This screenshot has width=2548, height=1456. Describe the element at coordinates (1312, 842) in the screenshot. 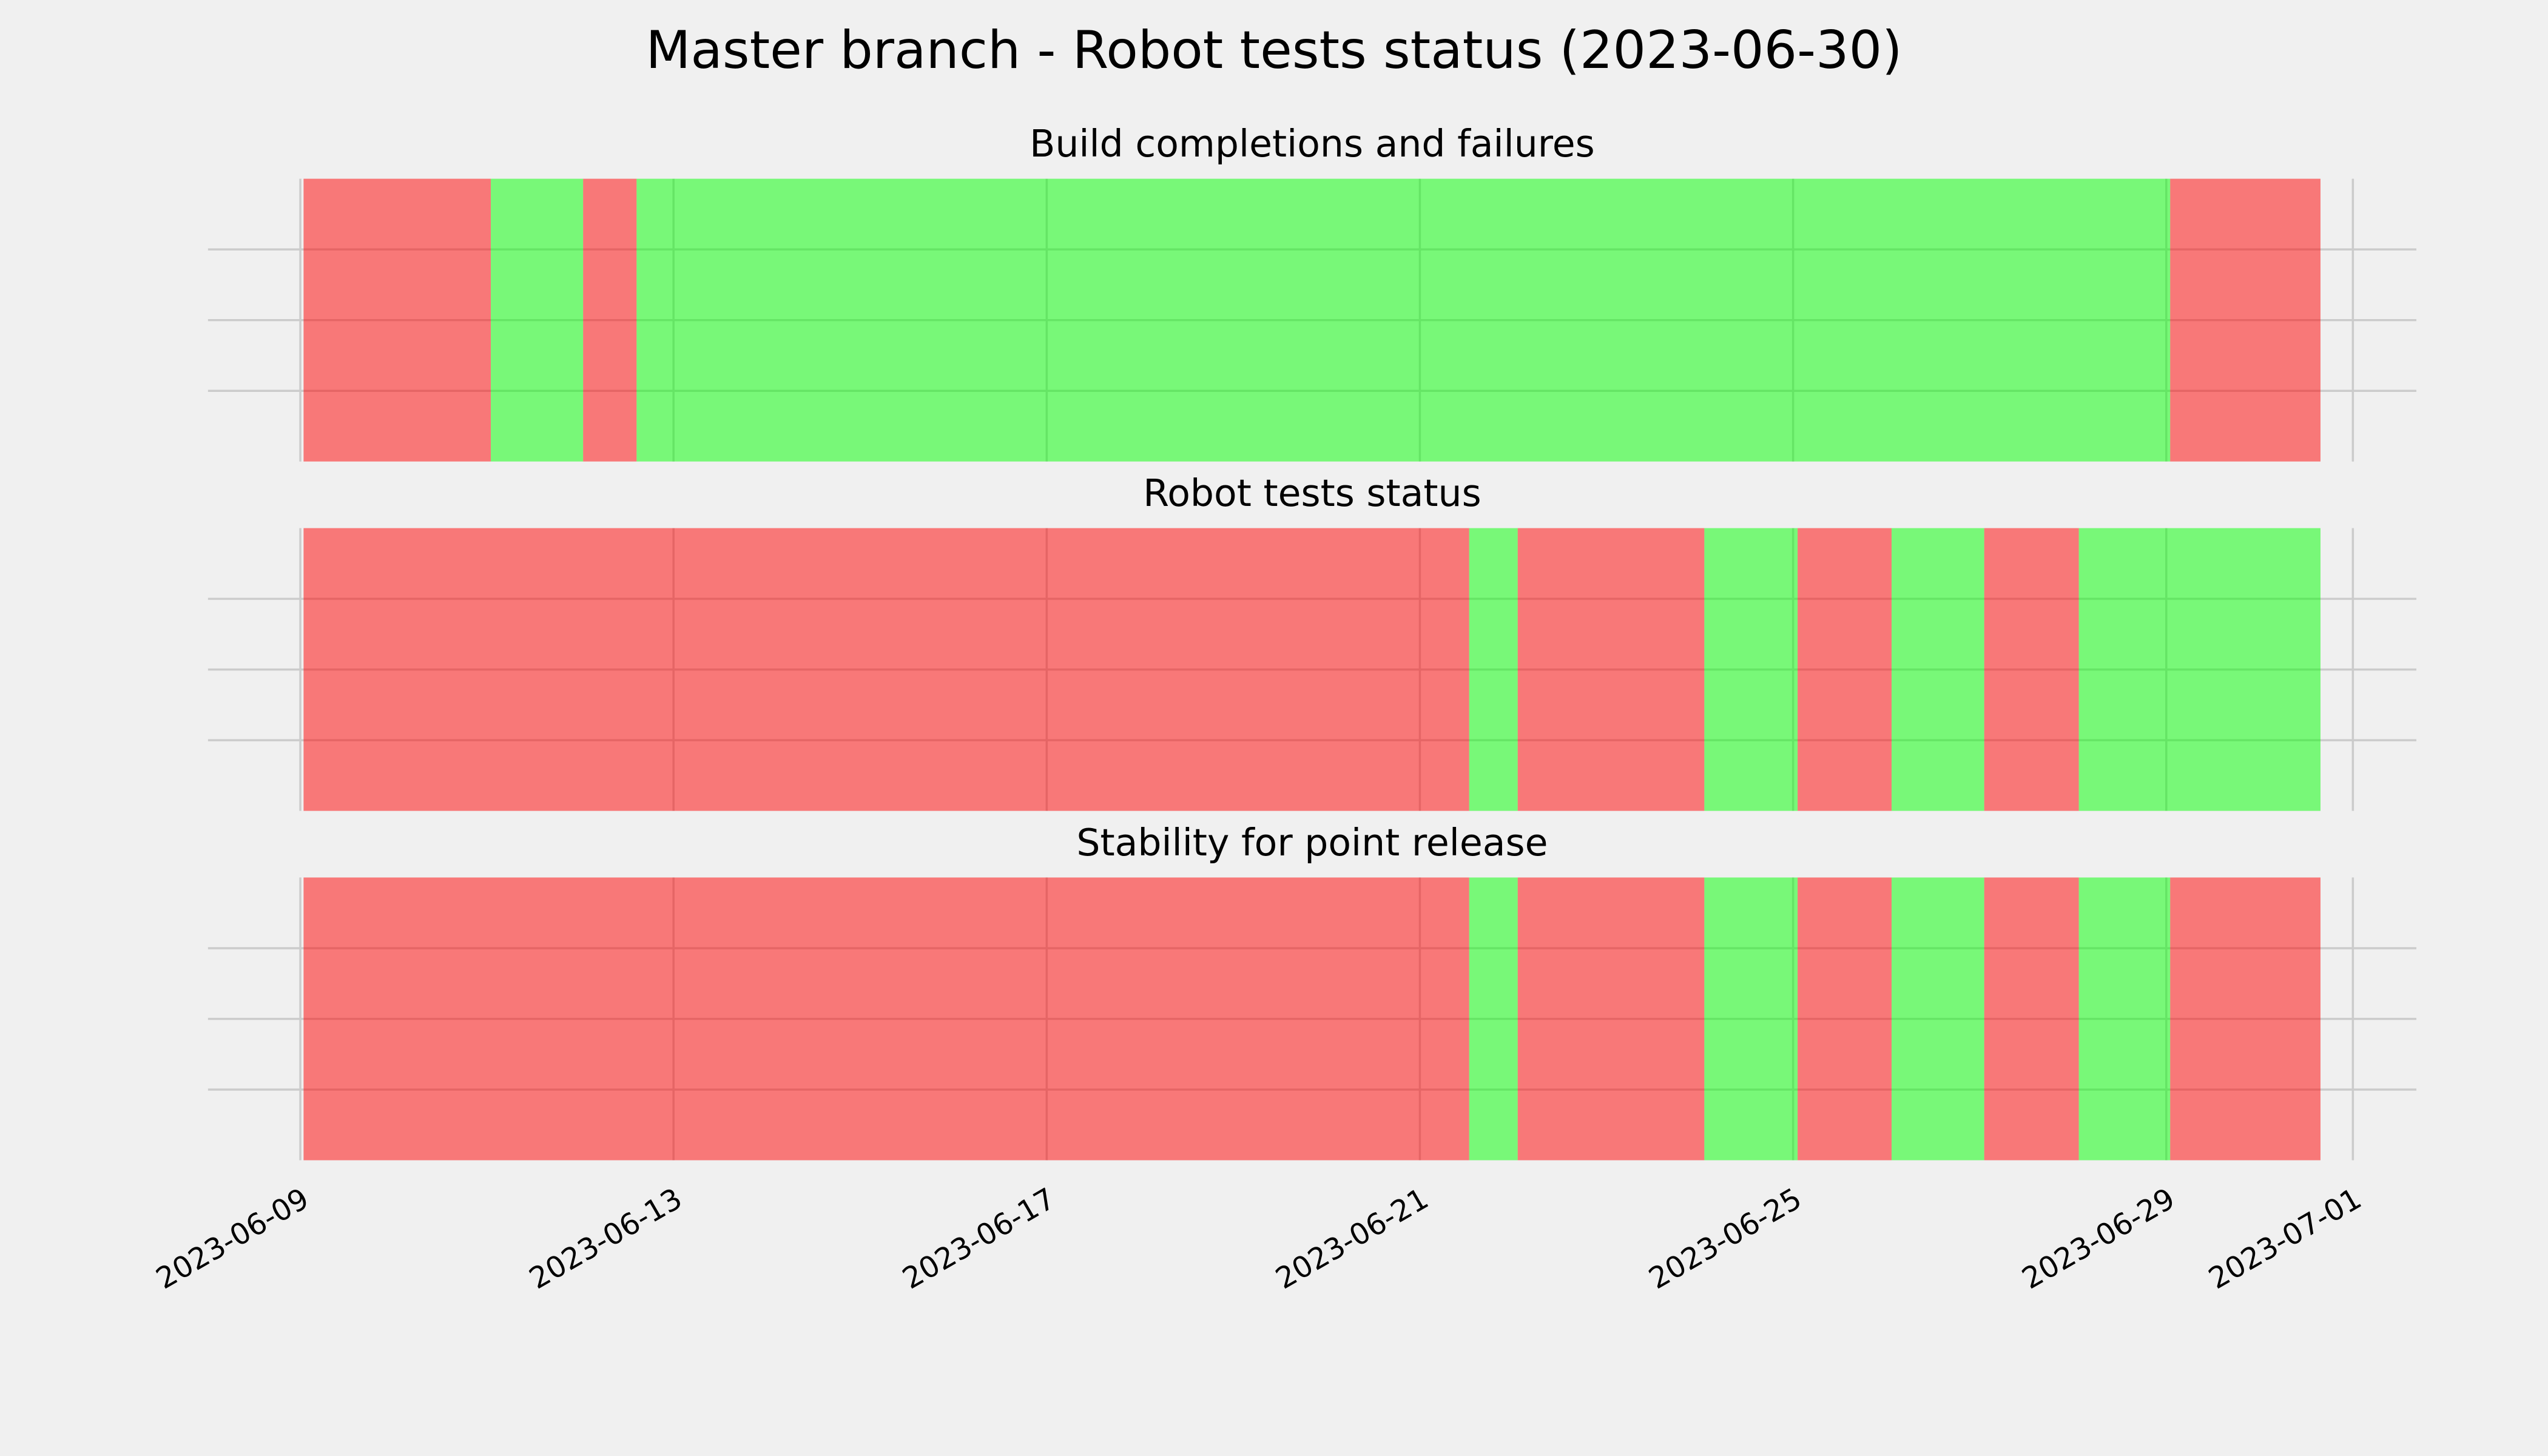

I see `subplot-title: Stability for point release` at that location.